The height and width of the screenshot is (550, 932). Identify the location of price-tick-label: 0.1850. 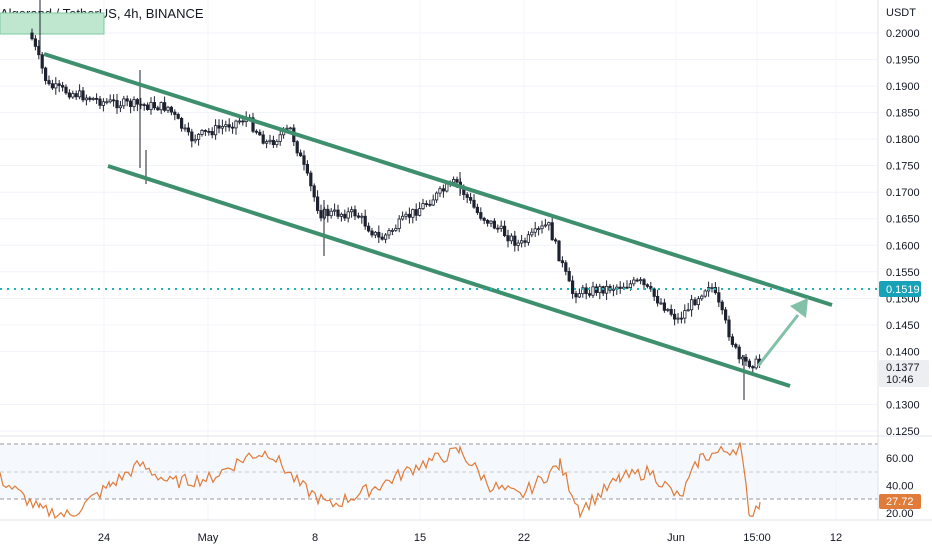
(903, 114).